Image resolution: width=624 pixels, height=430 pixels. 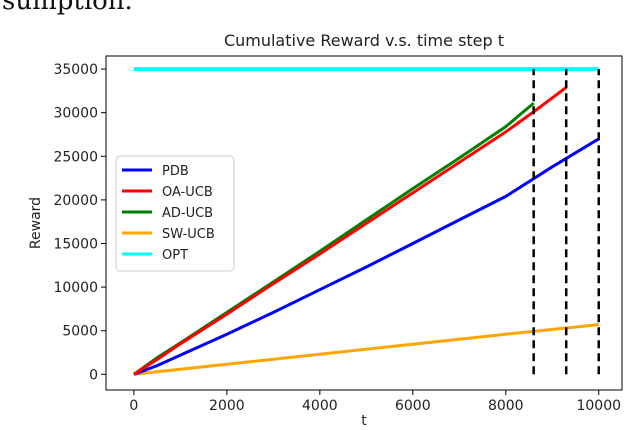 What do you see at coordinates (187, 213) in the screenshot?
I see `legend-label-ad-ucb: AD-UCB` at bounding box center [187, 213].